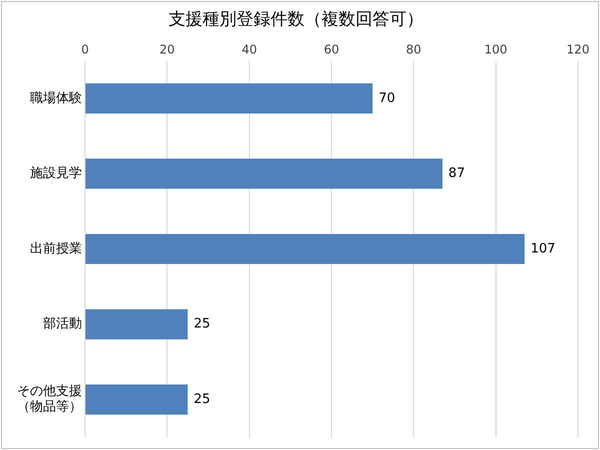 The height and width of the screenshot is (450, 600). I want to click on x-tick-label: 60, so click(332, 49).